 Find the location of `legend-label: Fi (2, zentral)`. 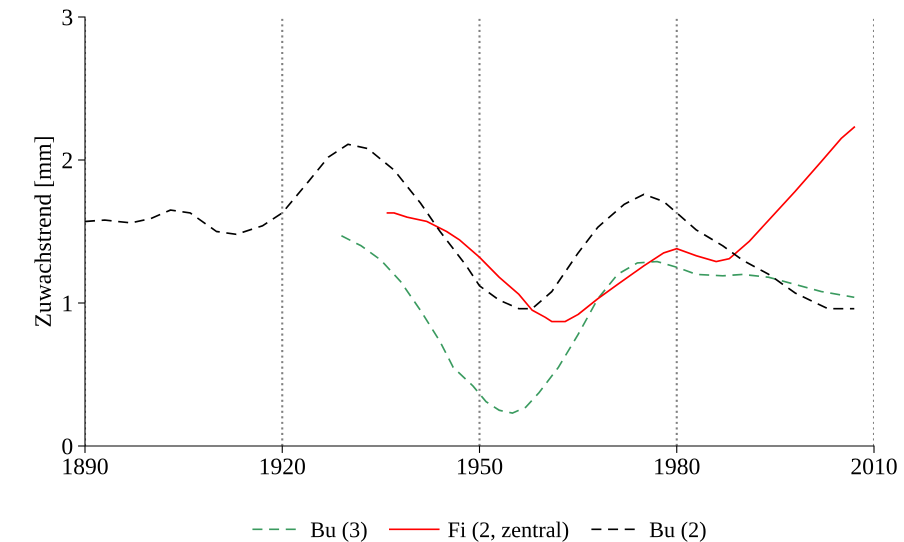

legend-label: Fi (2, zentral) is located at coordinates (508, 532).